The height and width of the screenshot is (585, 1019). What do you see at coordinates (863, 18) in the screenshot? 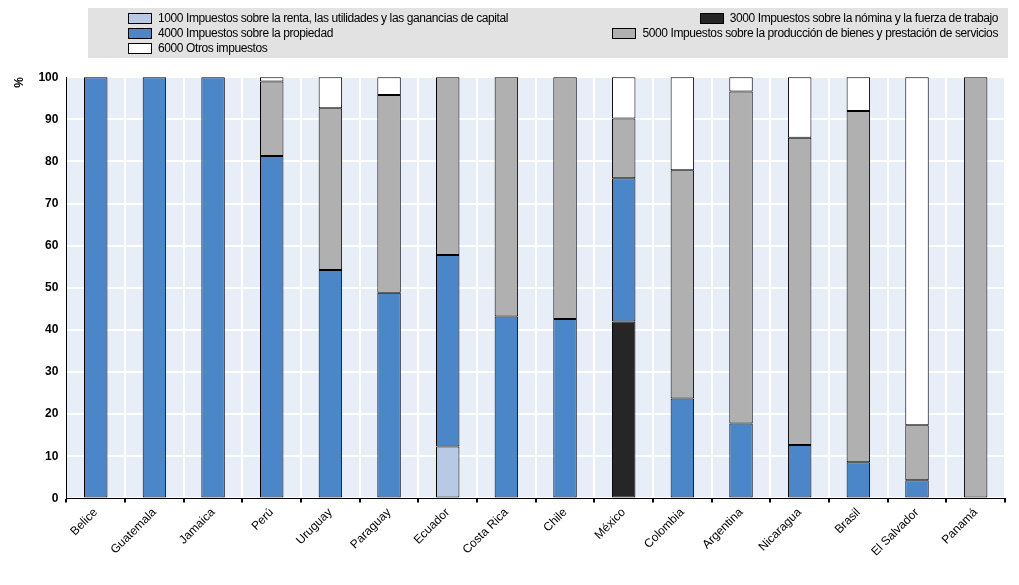
I see `legend-label: 3000 Impuestos sobre la nómina y la fuerza de trabajo` at bounding box center [863, 18].